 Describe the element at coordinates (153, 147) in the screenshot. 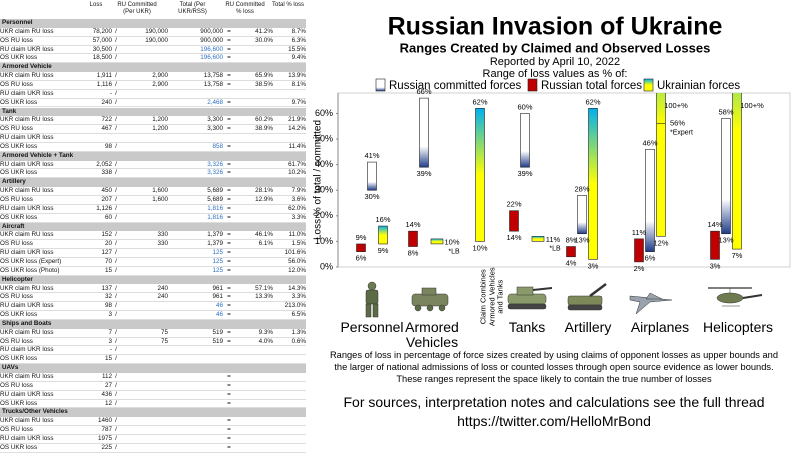

I see `table-row: OS UKR loss 98/ 858 = 11.4%` at that location.